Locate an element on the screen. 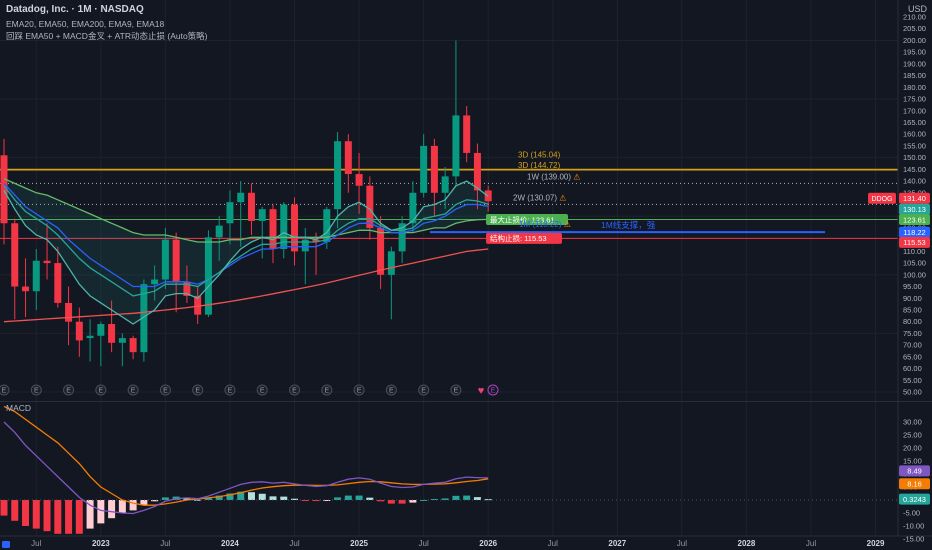  time-axis-quick-icon is located at coordinates (6, 544).